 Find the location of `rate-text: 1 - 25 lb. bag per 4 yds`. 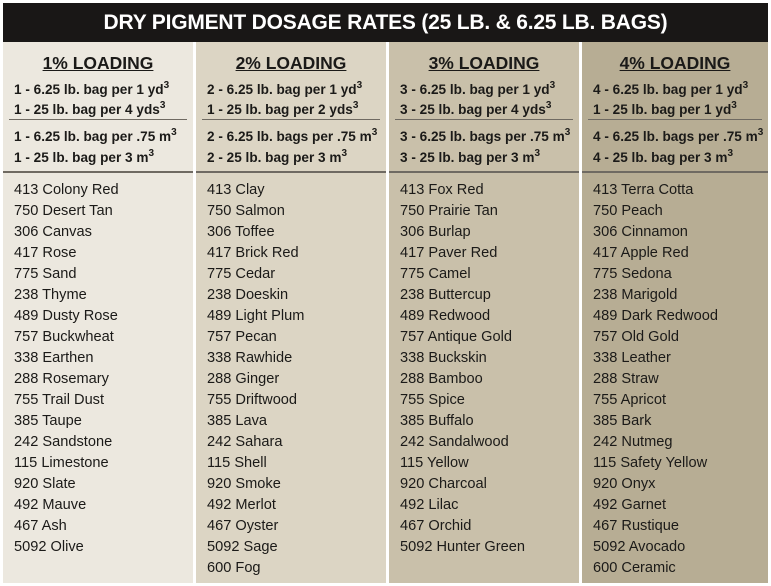

rate-text: 1 - 25 lb. bag per 4 yds is located at coordinates (87, 109).